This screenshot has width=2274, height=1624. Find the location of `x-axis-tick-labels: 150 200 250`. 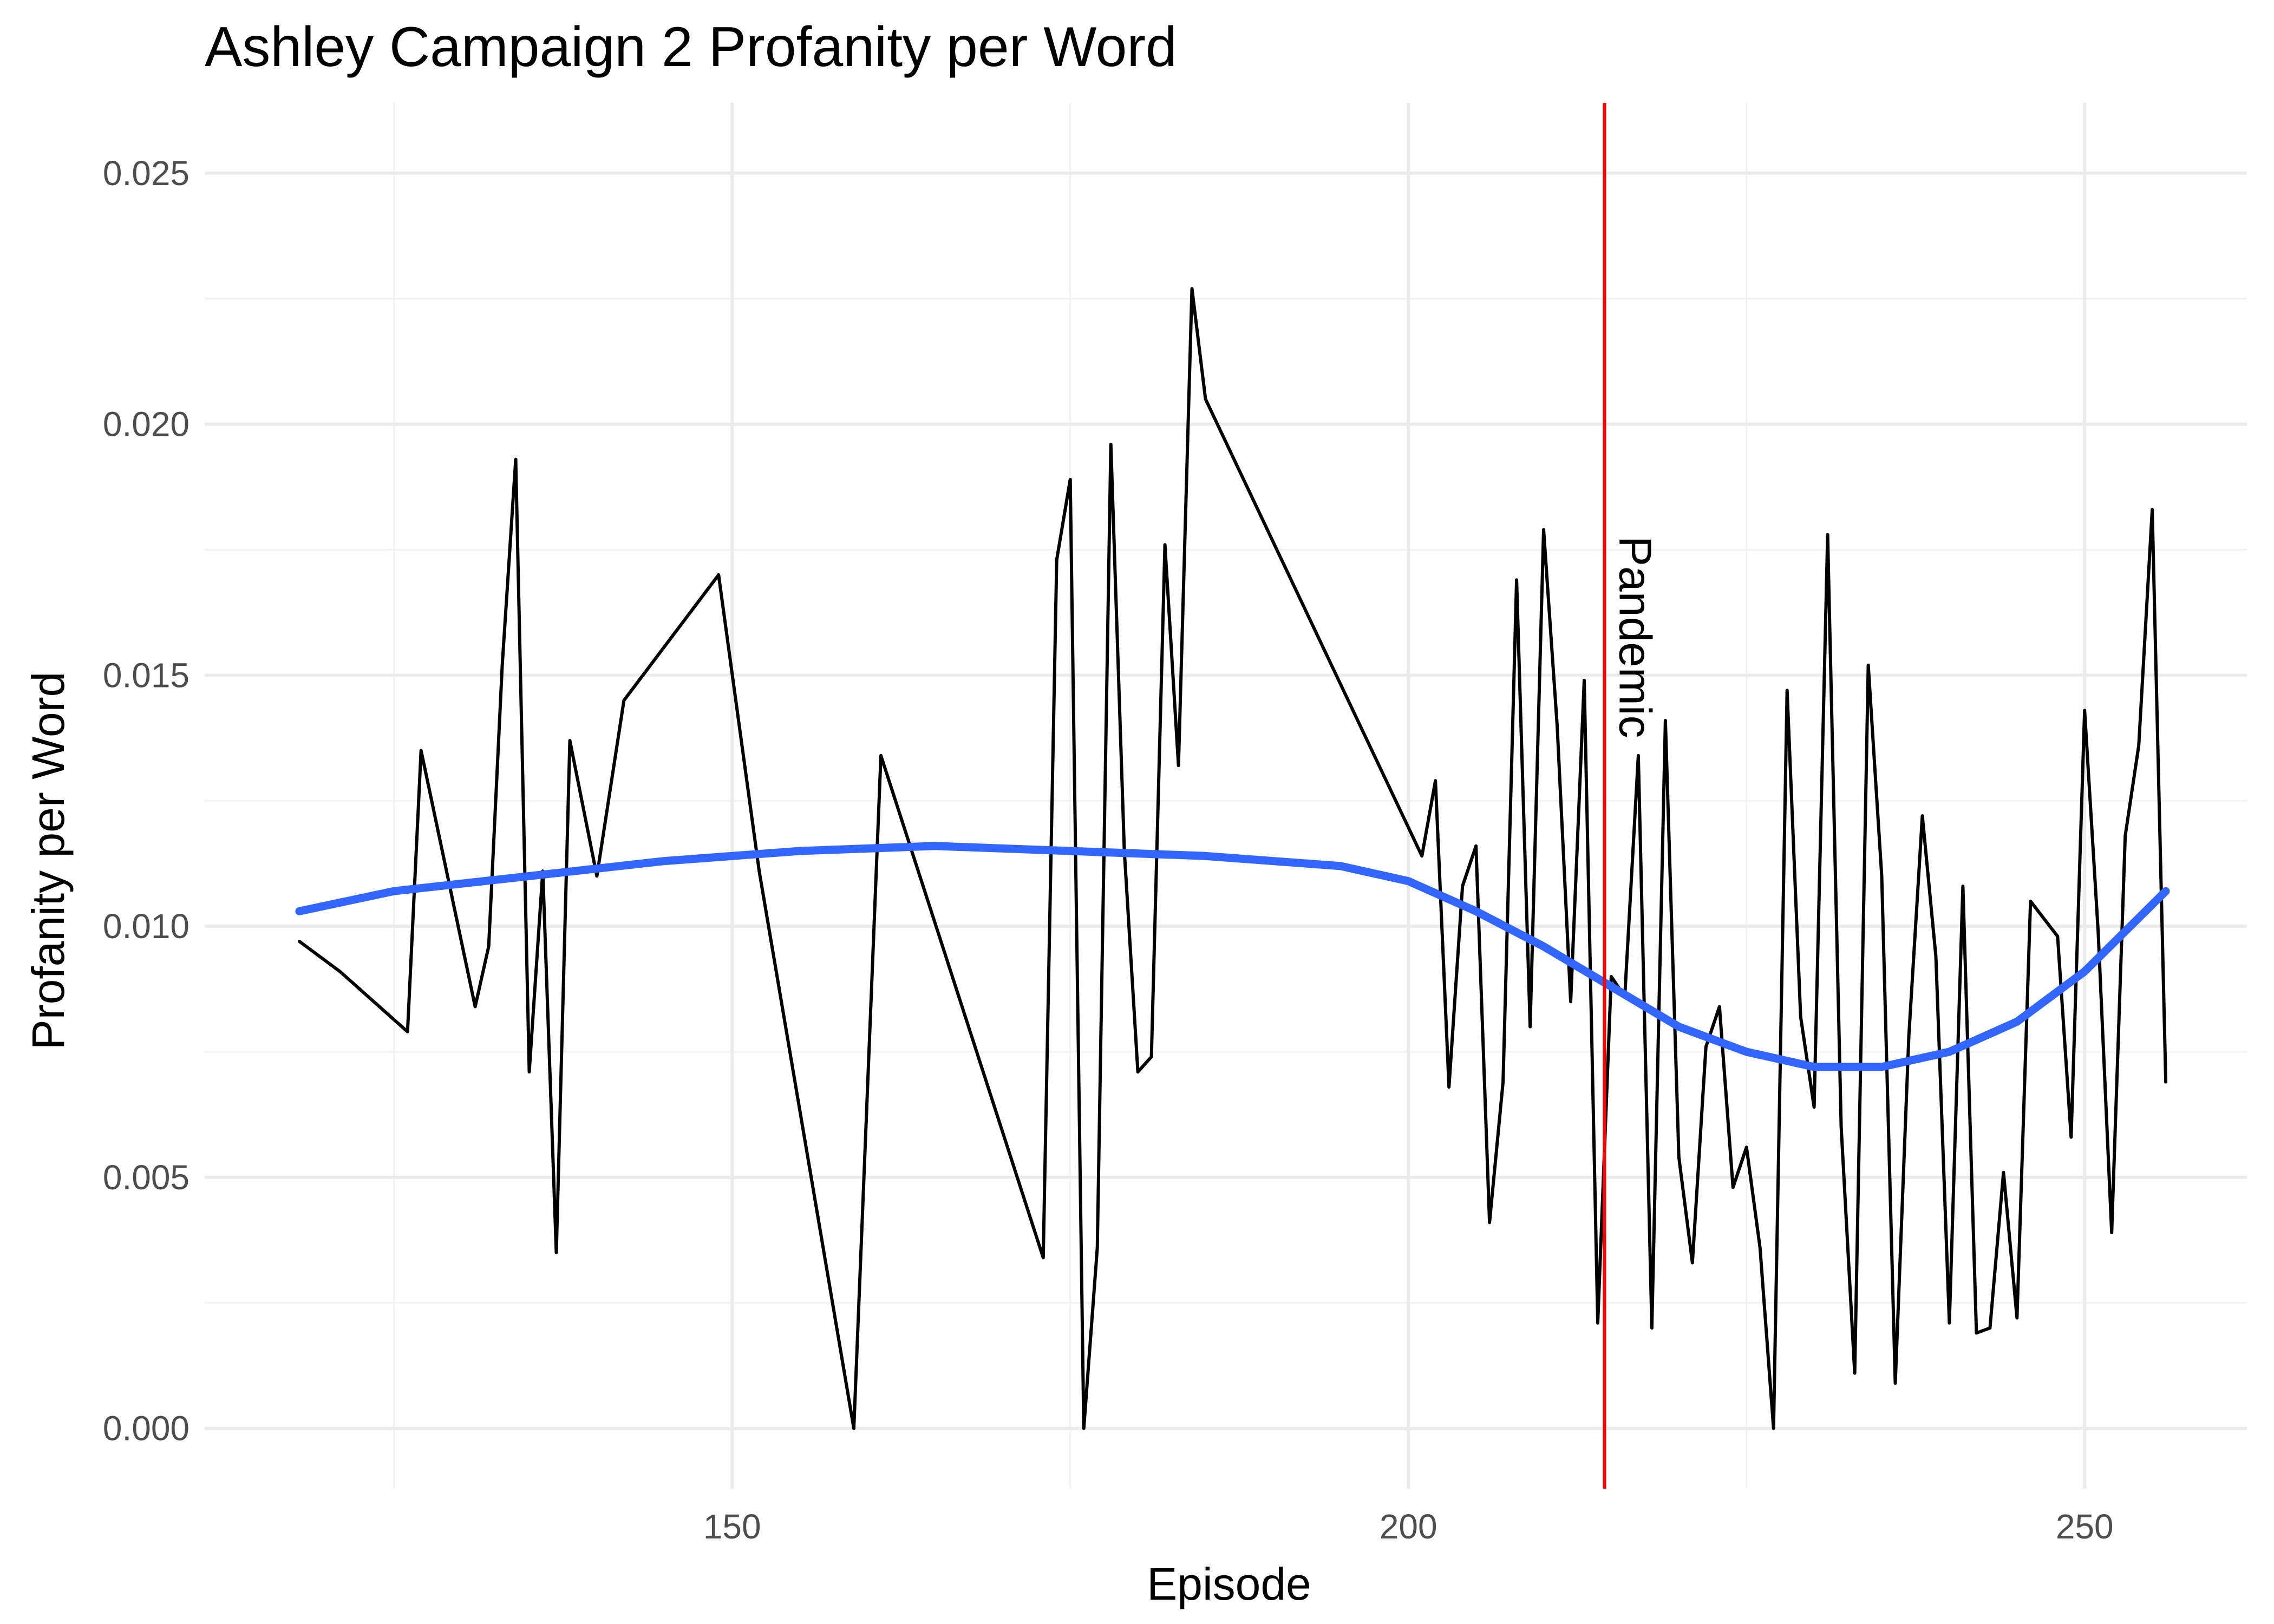

x-axis-tick-labels: 150 200 250 is located at coordinates (1409, 1526).